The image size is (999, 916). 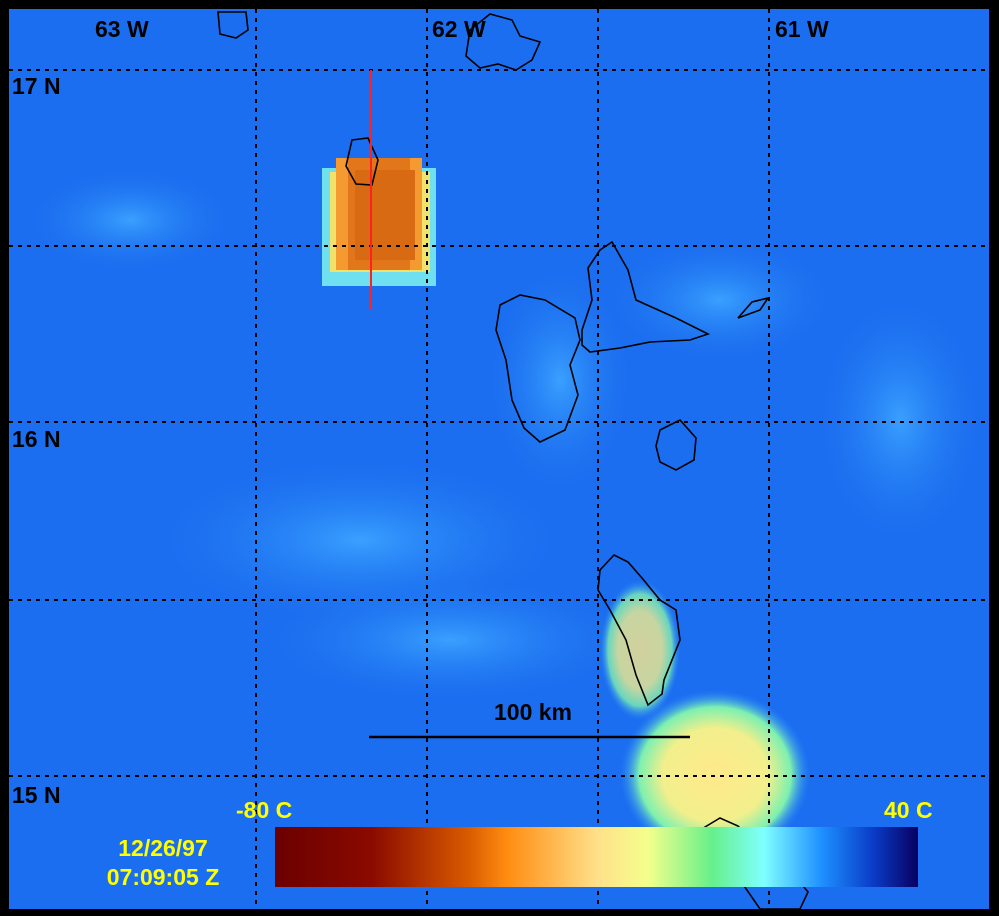 What do you see at coordinates (36, 795) in the screenshot?
I see `latitude-label: 15 N` at bounding box center [36, 795].